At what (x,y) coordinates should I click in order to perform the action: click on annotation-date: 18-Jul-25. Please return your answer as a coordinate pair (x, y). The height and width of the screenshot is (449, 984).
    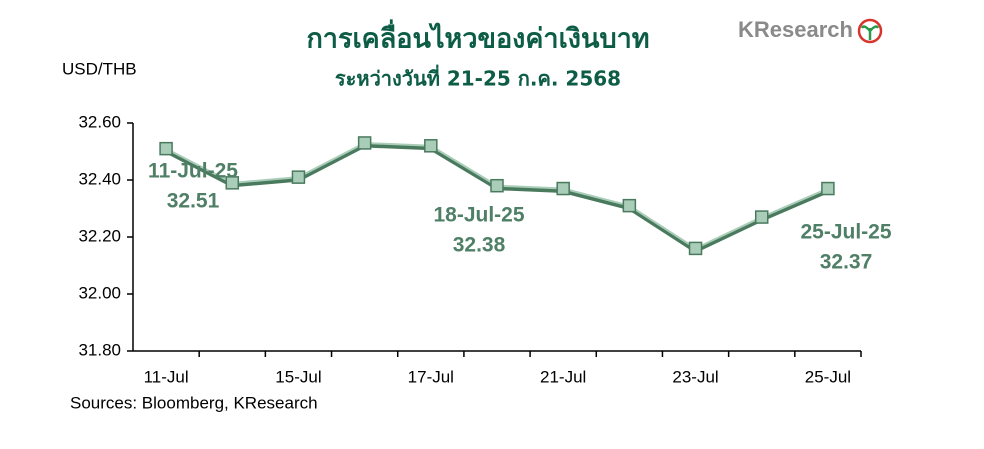
    Looking at the image, I should click on (478, 215).